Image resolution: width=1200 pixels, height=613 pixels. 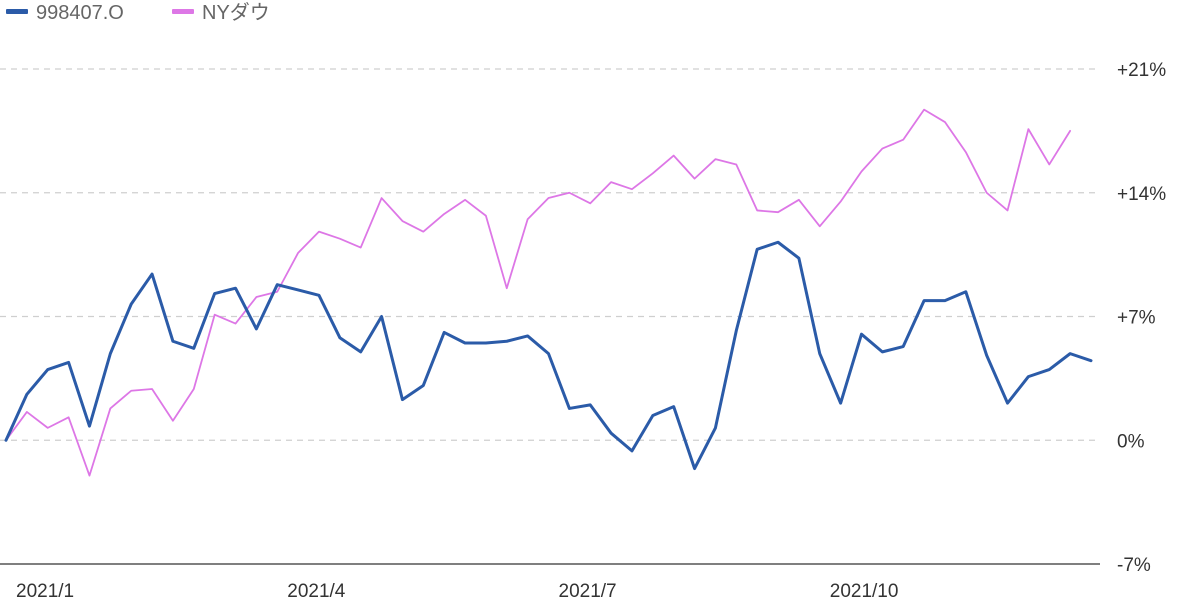 I want to click on legend-item: NYダウ, so click(x=221, y=12).